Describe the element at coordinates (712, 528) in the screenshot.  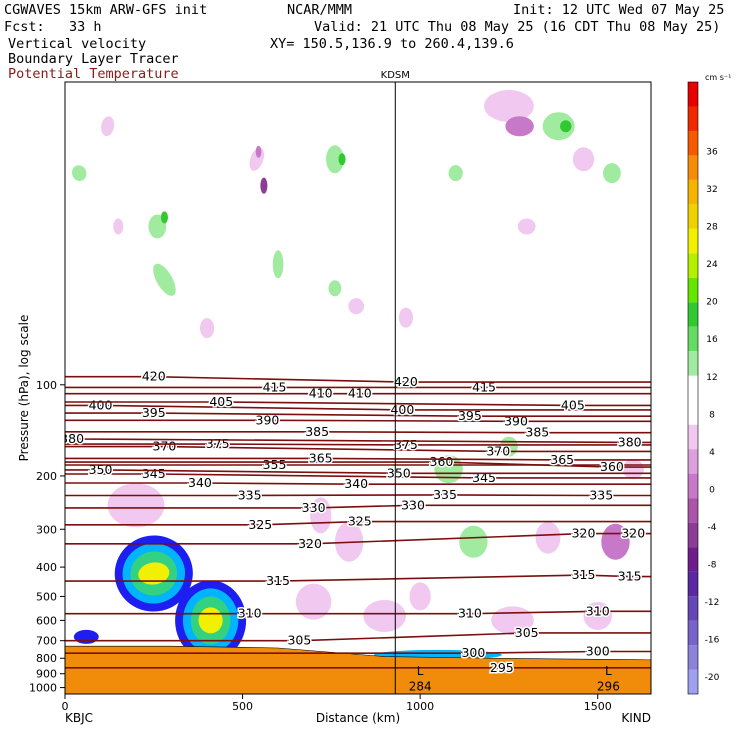
I see `colorbar-label: -4` at that location.